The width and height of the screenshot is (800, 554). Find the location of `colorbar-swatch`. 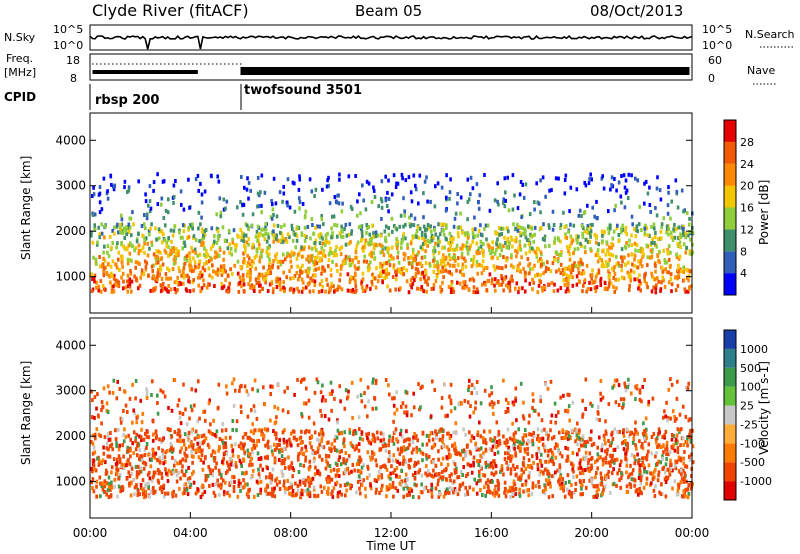

colorbar-swatch is located at coordinates (730, 152).